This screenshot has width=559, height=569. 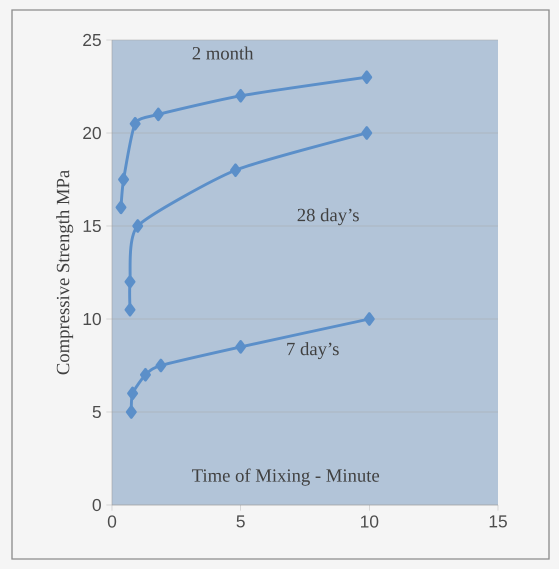 What do you see at coordinates (96, 412) in the screenshot?
I see `y-tick-label: 5` at bounding box center [96, 412].